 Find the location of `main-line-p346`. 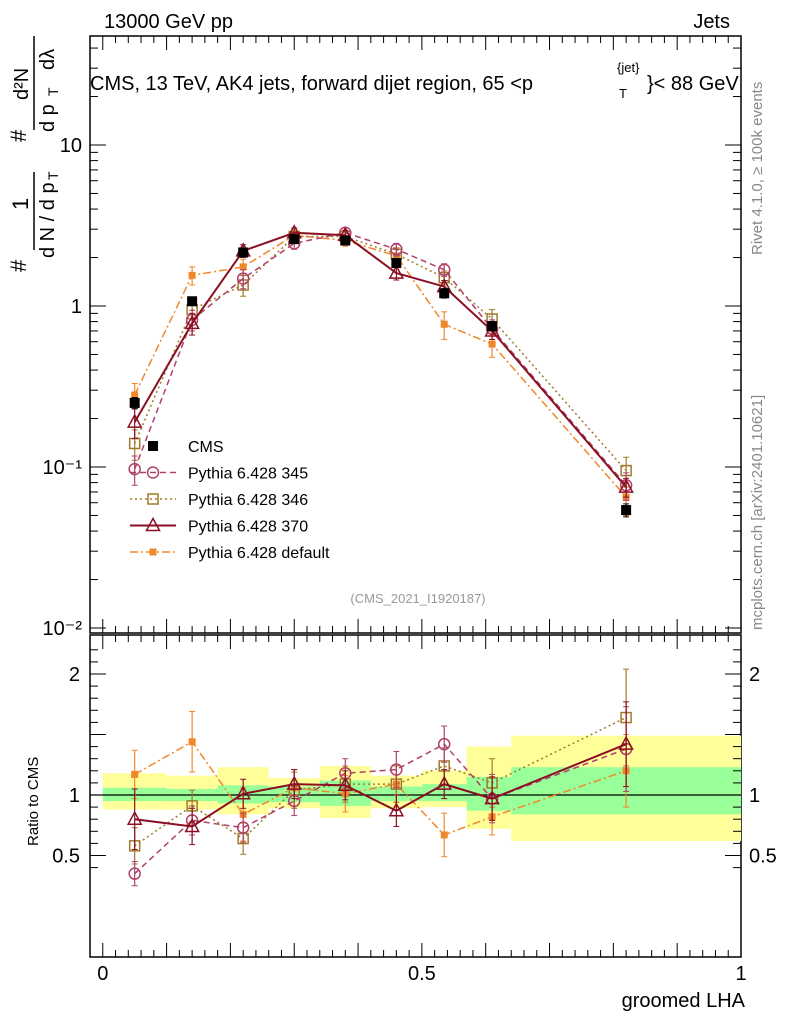

main-line-p346 is located at coordinates (380, 353).